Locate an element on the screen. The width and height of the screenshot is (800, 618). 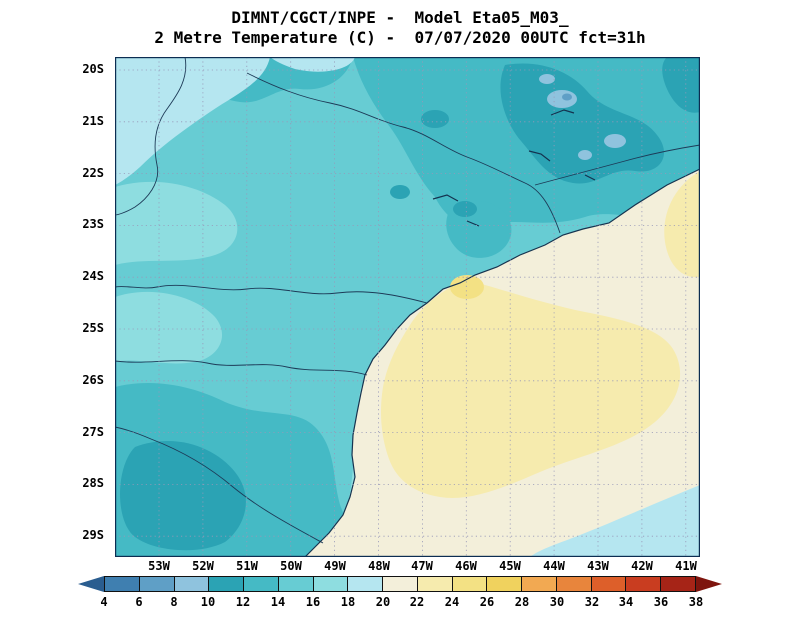
lat-tick-label: 22S is located at coordinates (93, 173).